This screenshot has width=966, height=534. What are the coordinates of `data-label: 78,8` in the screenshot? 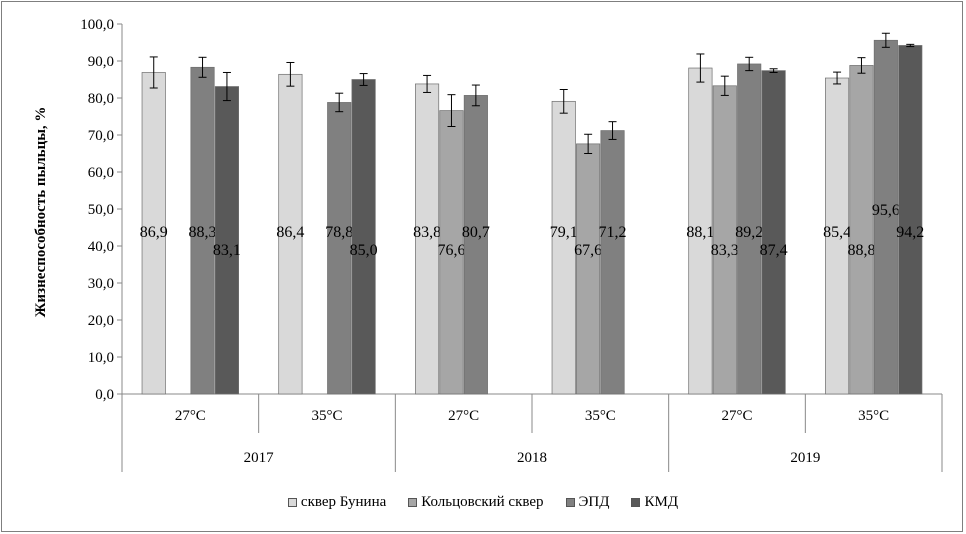 It's located at (339, 232).